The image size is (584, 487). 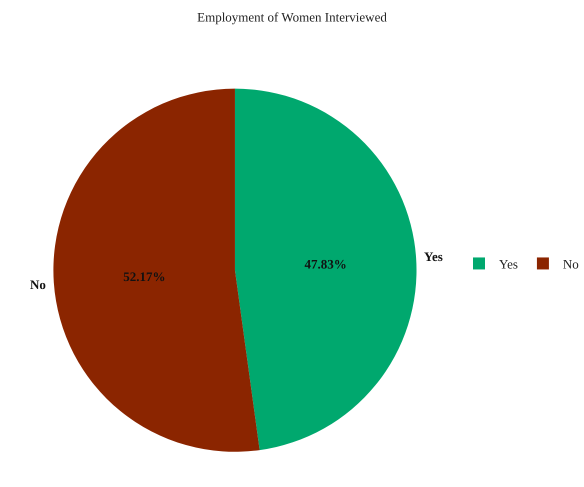 I want to click on data-label: 52.17%, so click(x=144, y=276).